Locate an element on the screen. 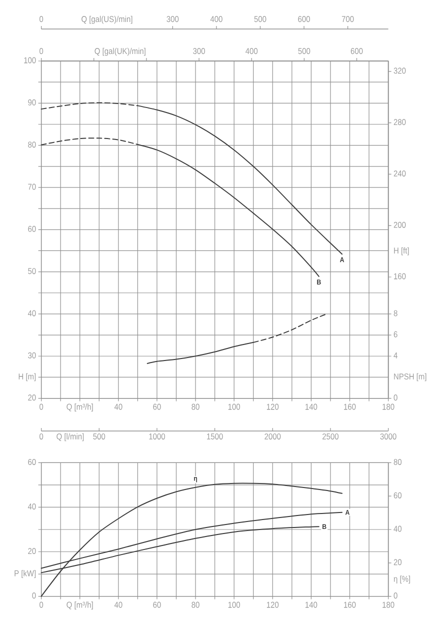  y-tick-label: 80 is located at coordinates (32, 145).